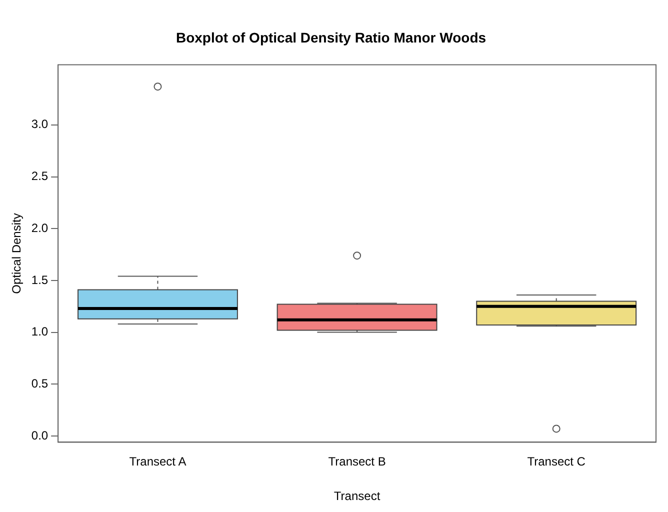  Describe the element at coordinates (357, 461) in the screenshot. I see `x-tick-label: Transect B` at that location.